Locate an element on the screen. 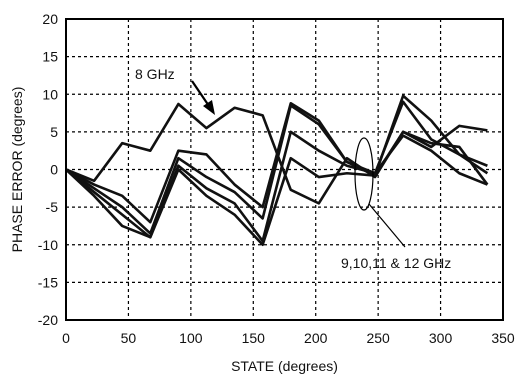 The image size is (520, 377). x-tick-label: 350 is located at coordinates (503, 338).